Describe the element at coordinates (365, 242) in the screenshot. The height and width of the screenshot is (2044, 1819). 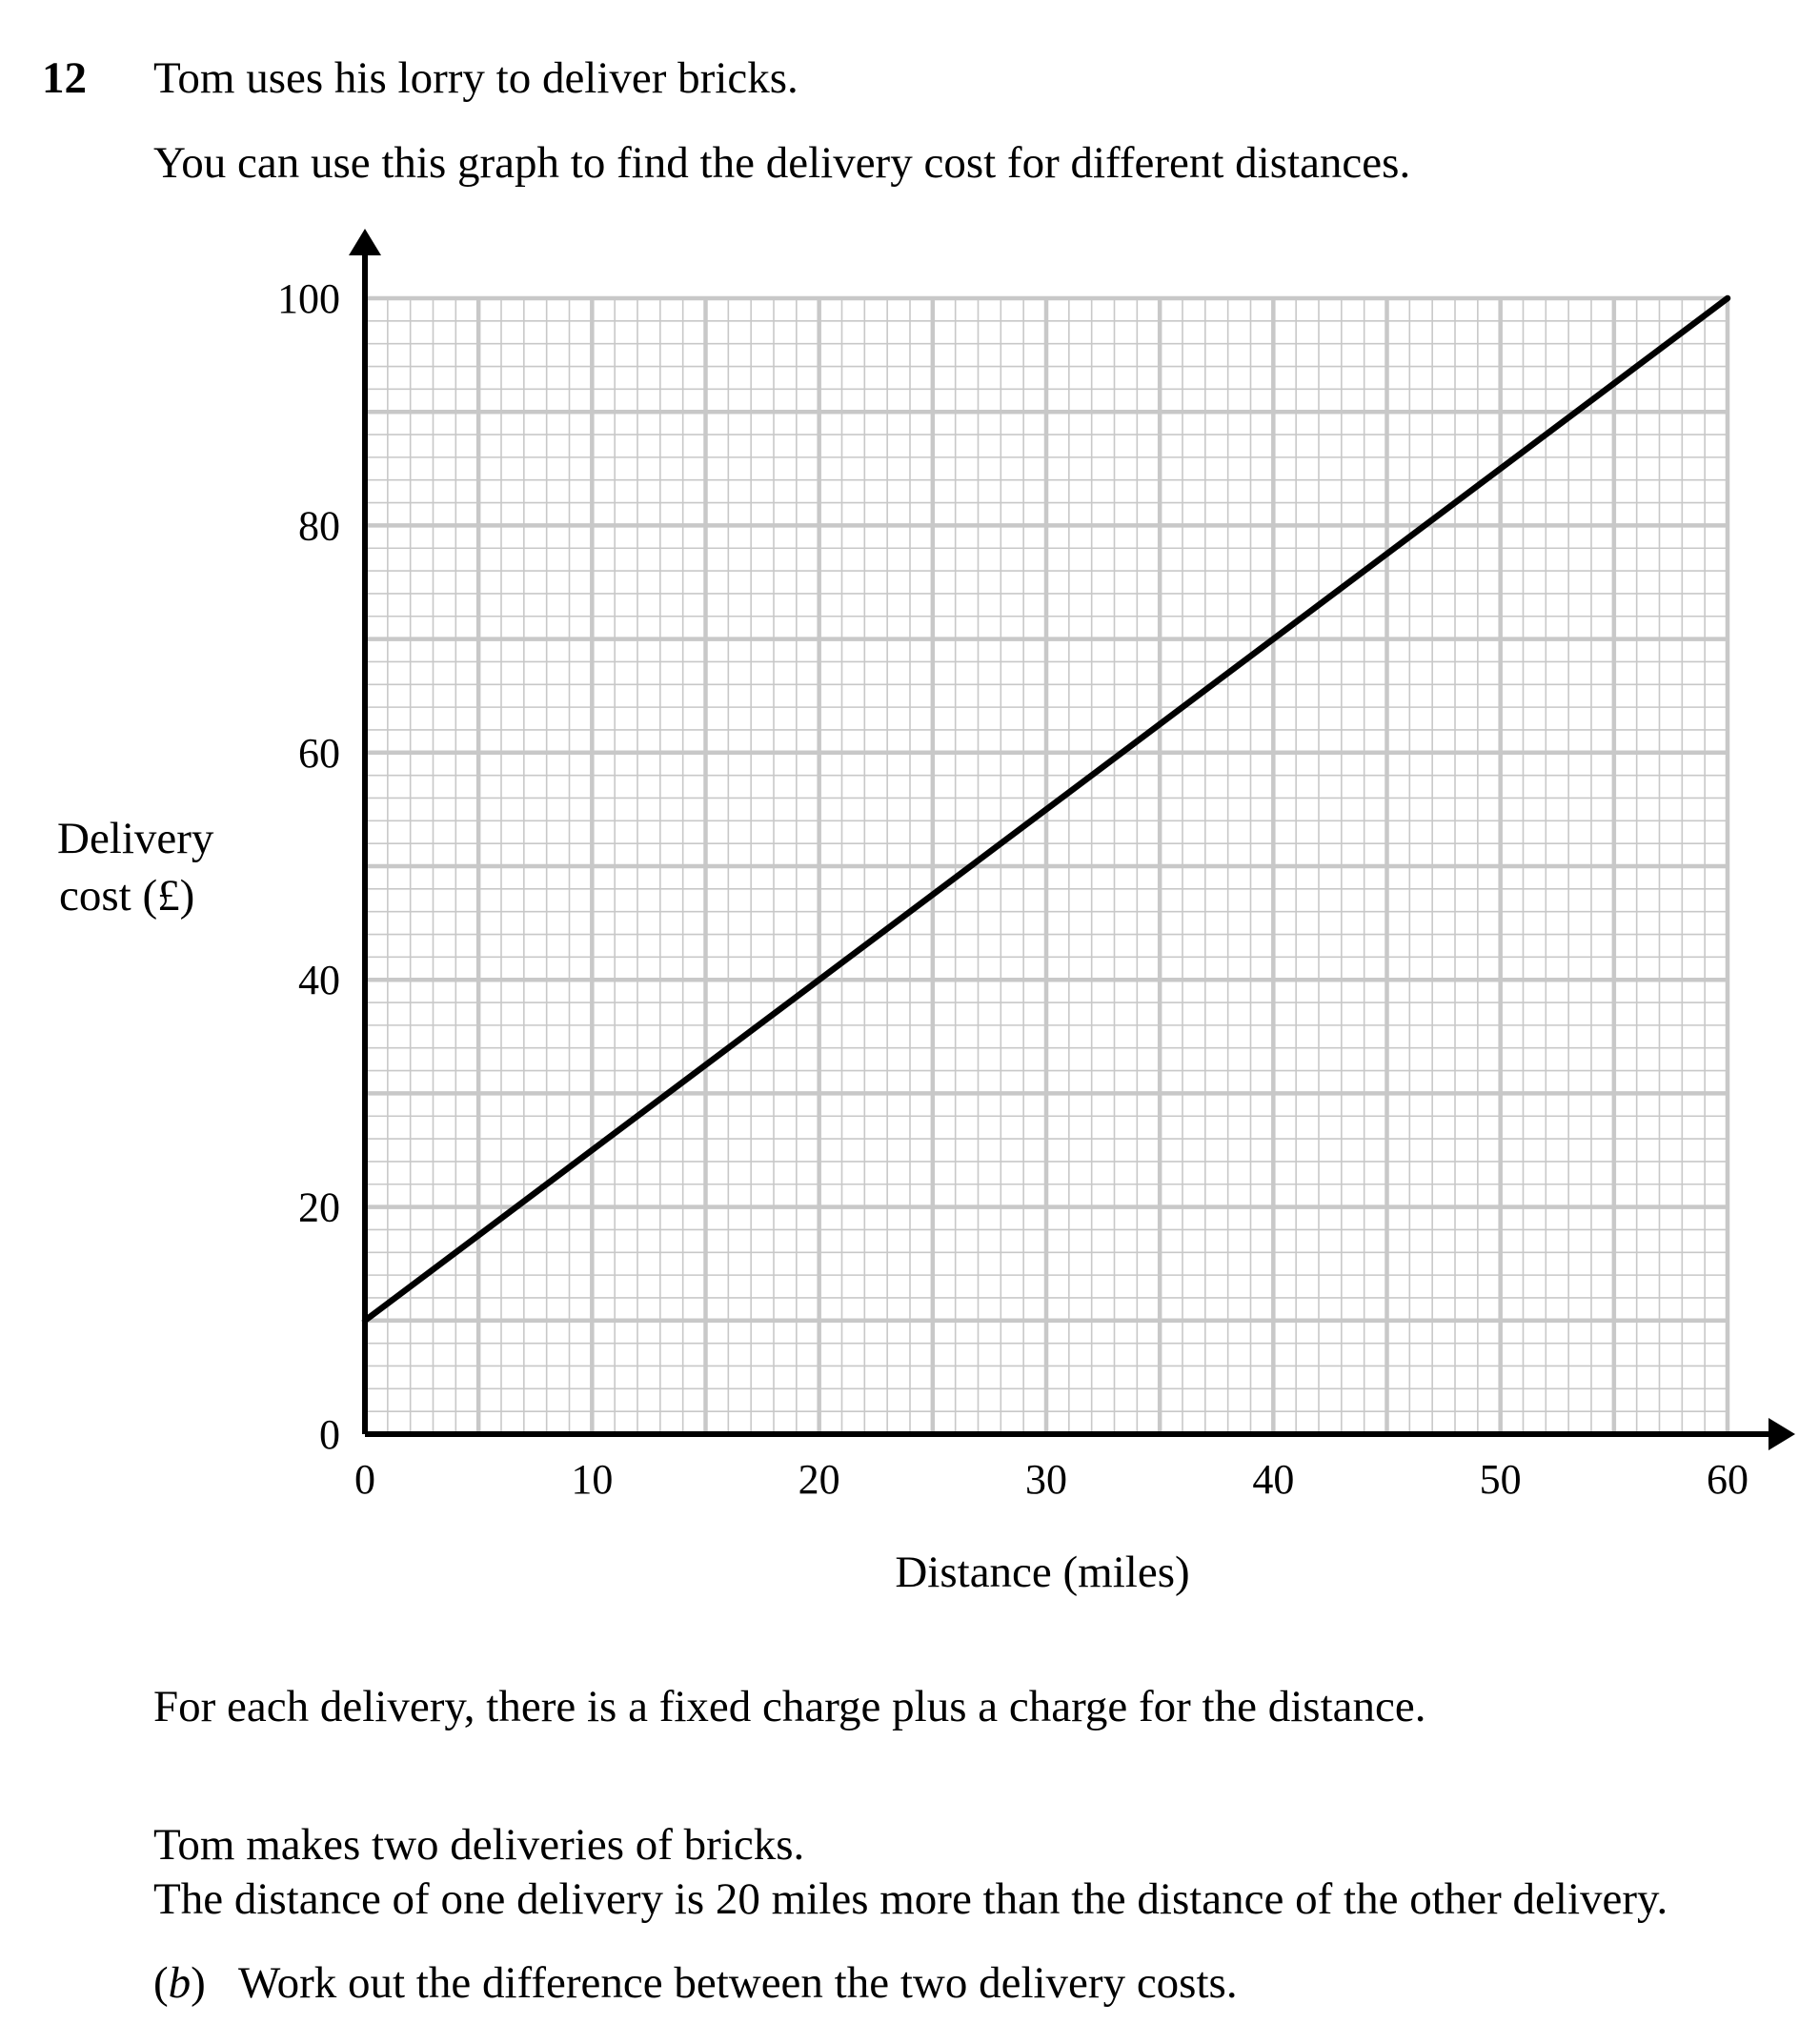
I see `y-axis-arrow` at that location.